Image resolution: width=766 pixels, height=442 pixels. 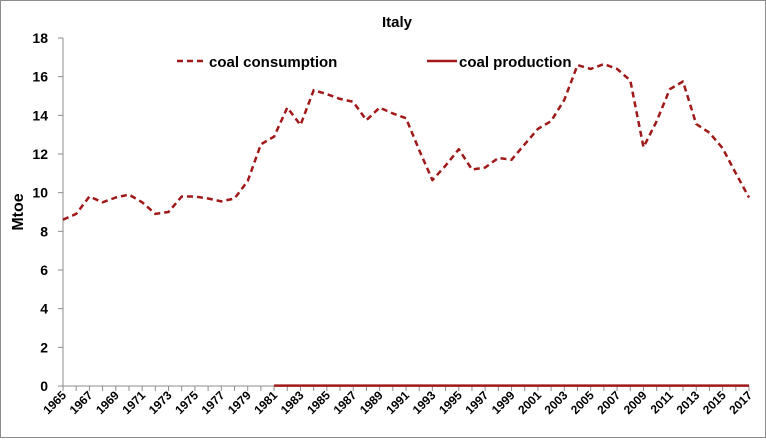 What do you see at coordinates (424, 402) in the screenshot?
I see `x-tick-label: 1993` at bounding box center [424, 402].